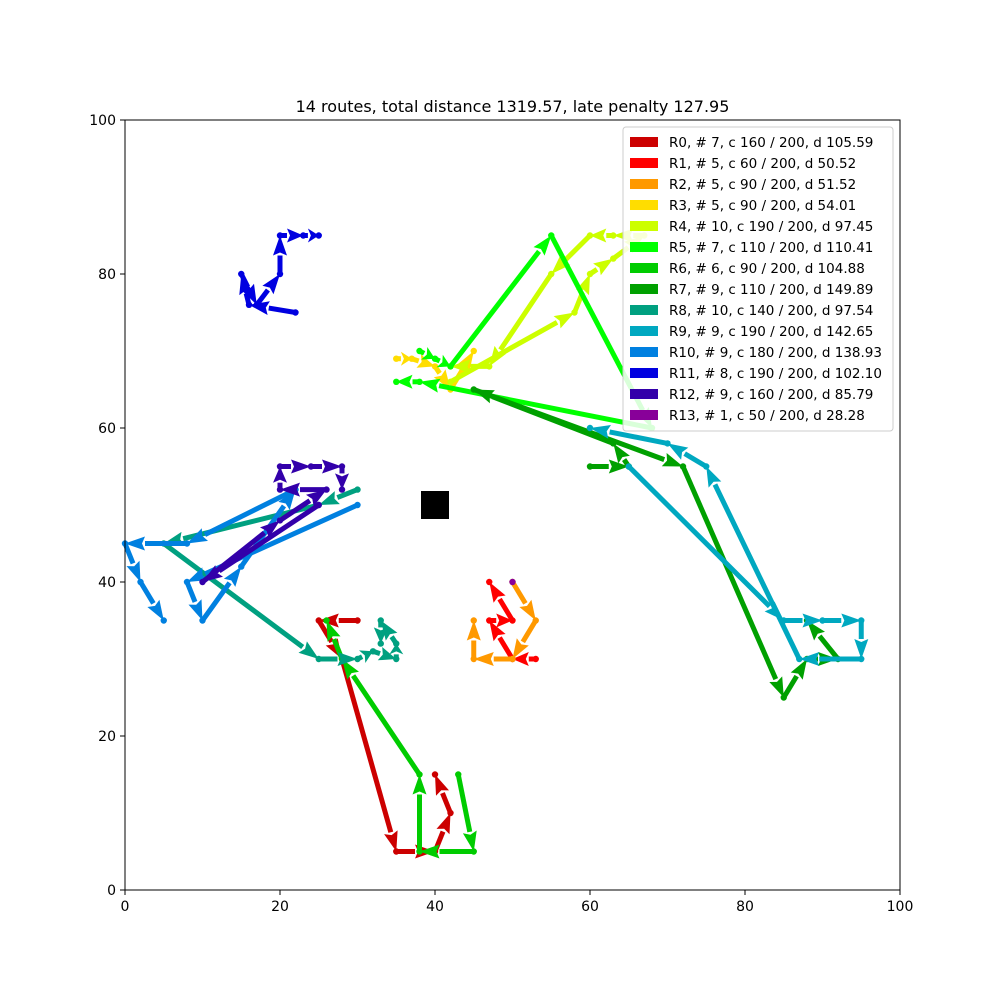  What do you see at coordinates (250, 512) in the screenshot?
I see `route-10-segment` at bounding box center [250, 512].